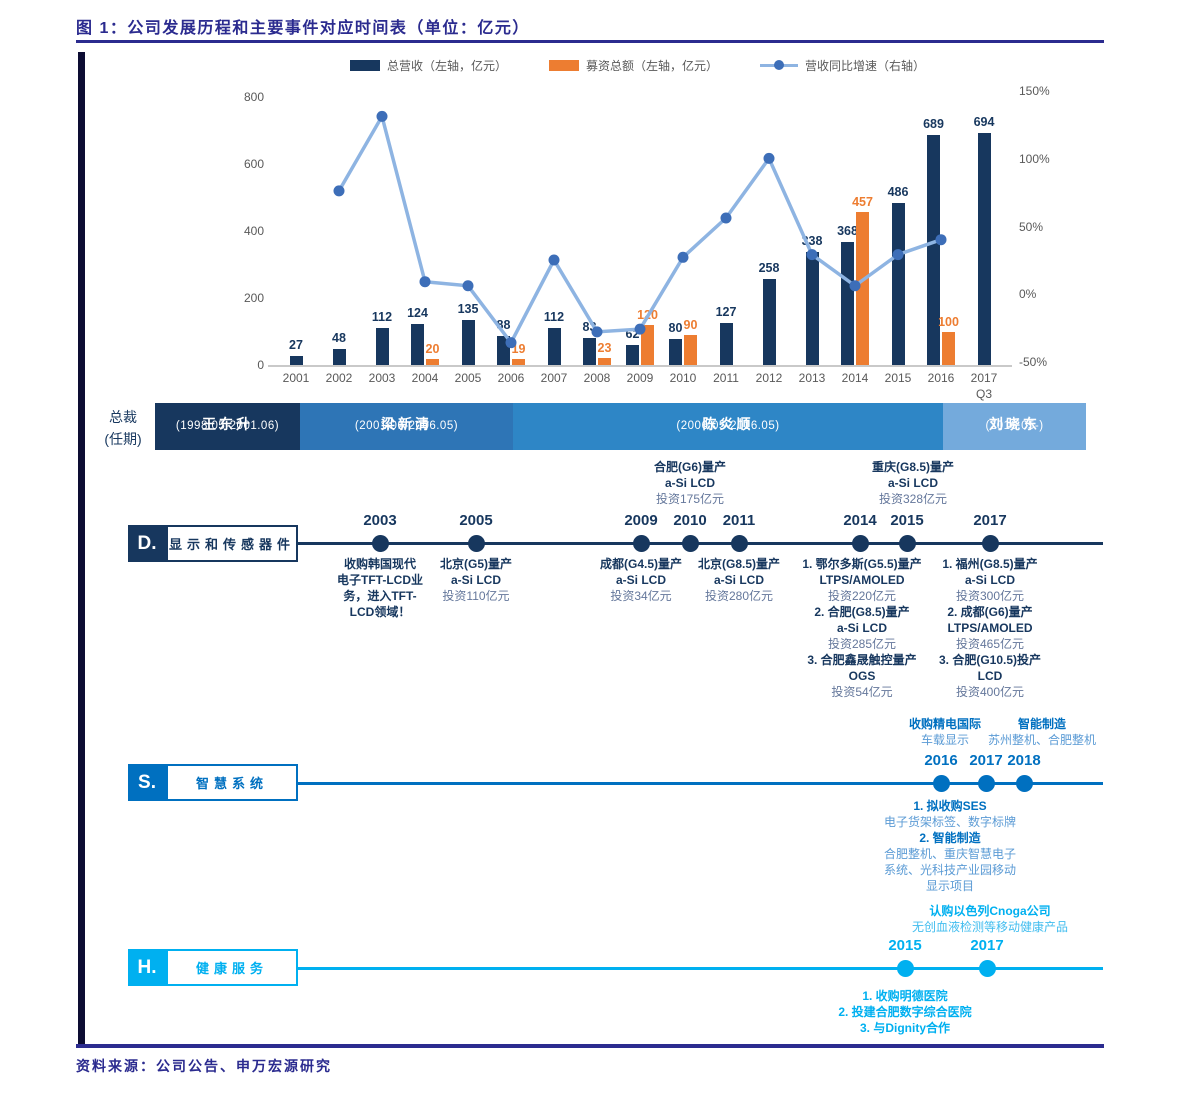 This screenshot has height=1096, width=1191. Describe the element at coordinates (690, 520) in the screenshot. I see `timeline-year-label: 2010` at that location.